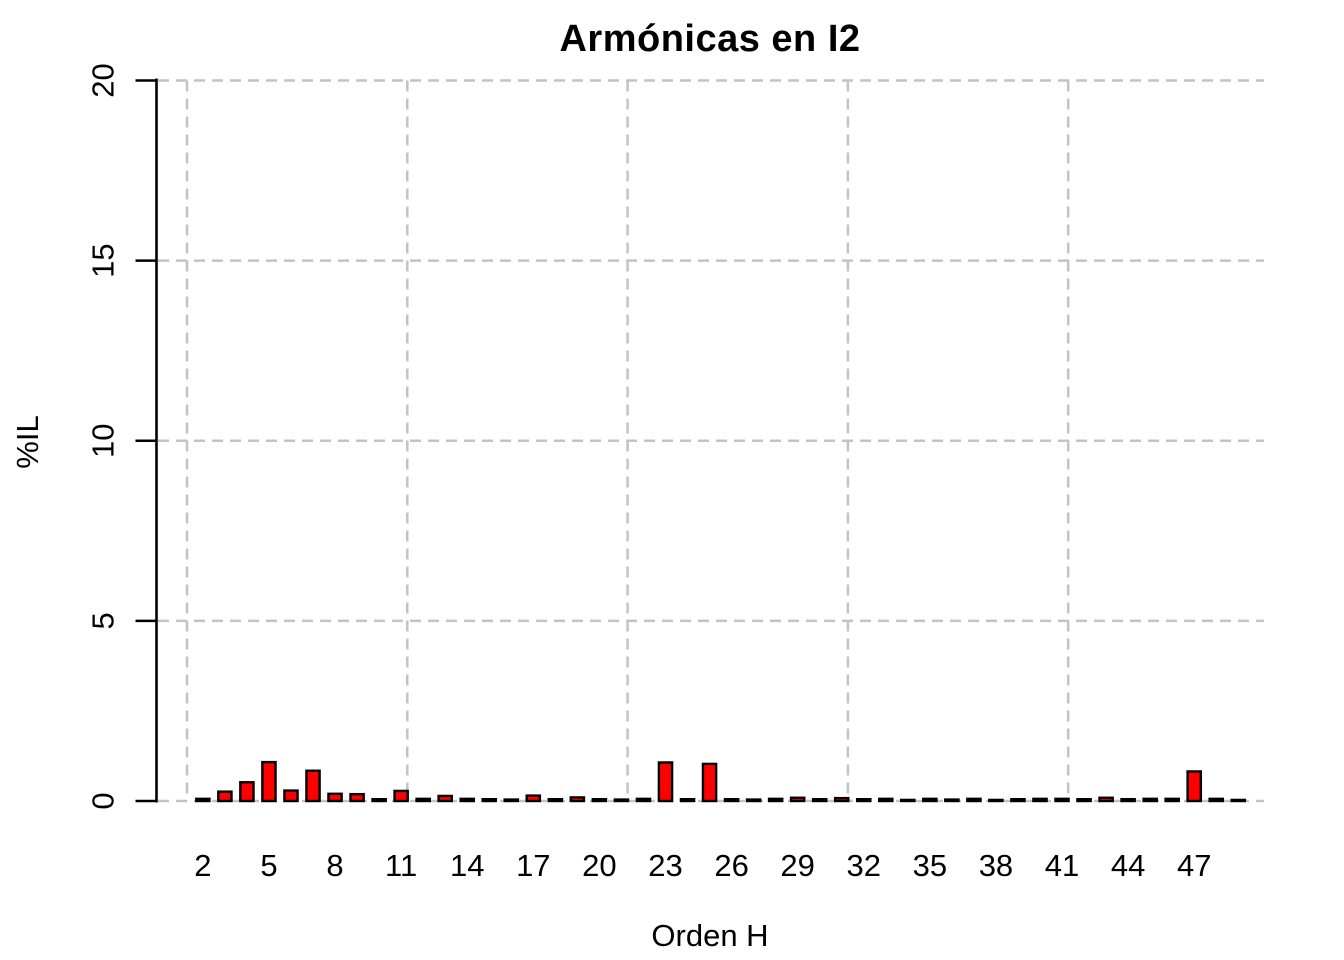  Describe the element at coordinates (103, 800) in the screenshot. I see `y-tick-label: 0` at that location.